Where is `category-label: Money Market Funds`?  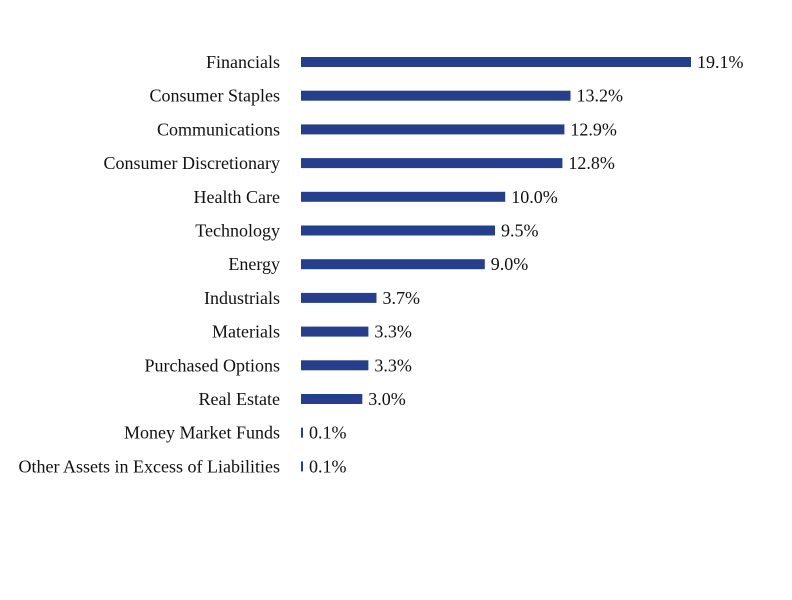
category-label: Money Market Funds is located at coordinates (202, 433).